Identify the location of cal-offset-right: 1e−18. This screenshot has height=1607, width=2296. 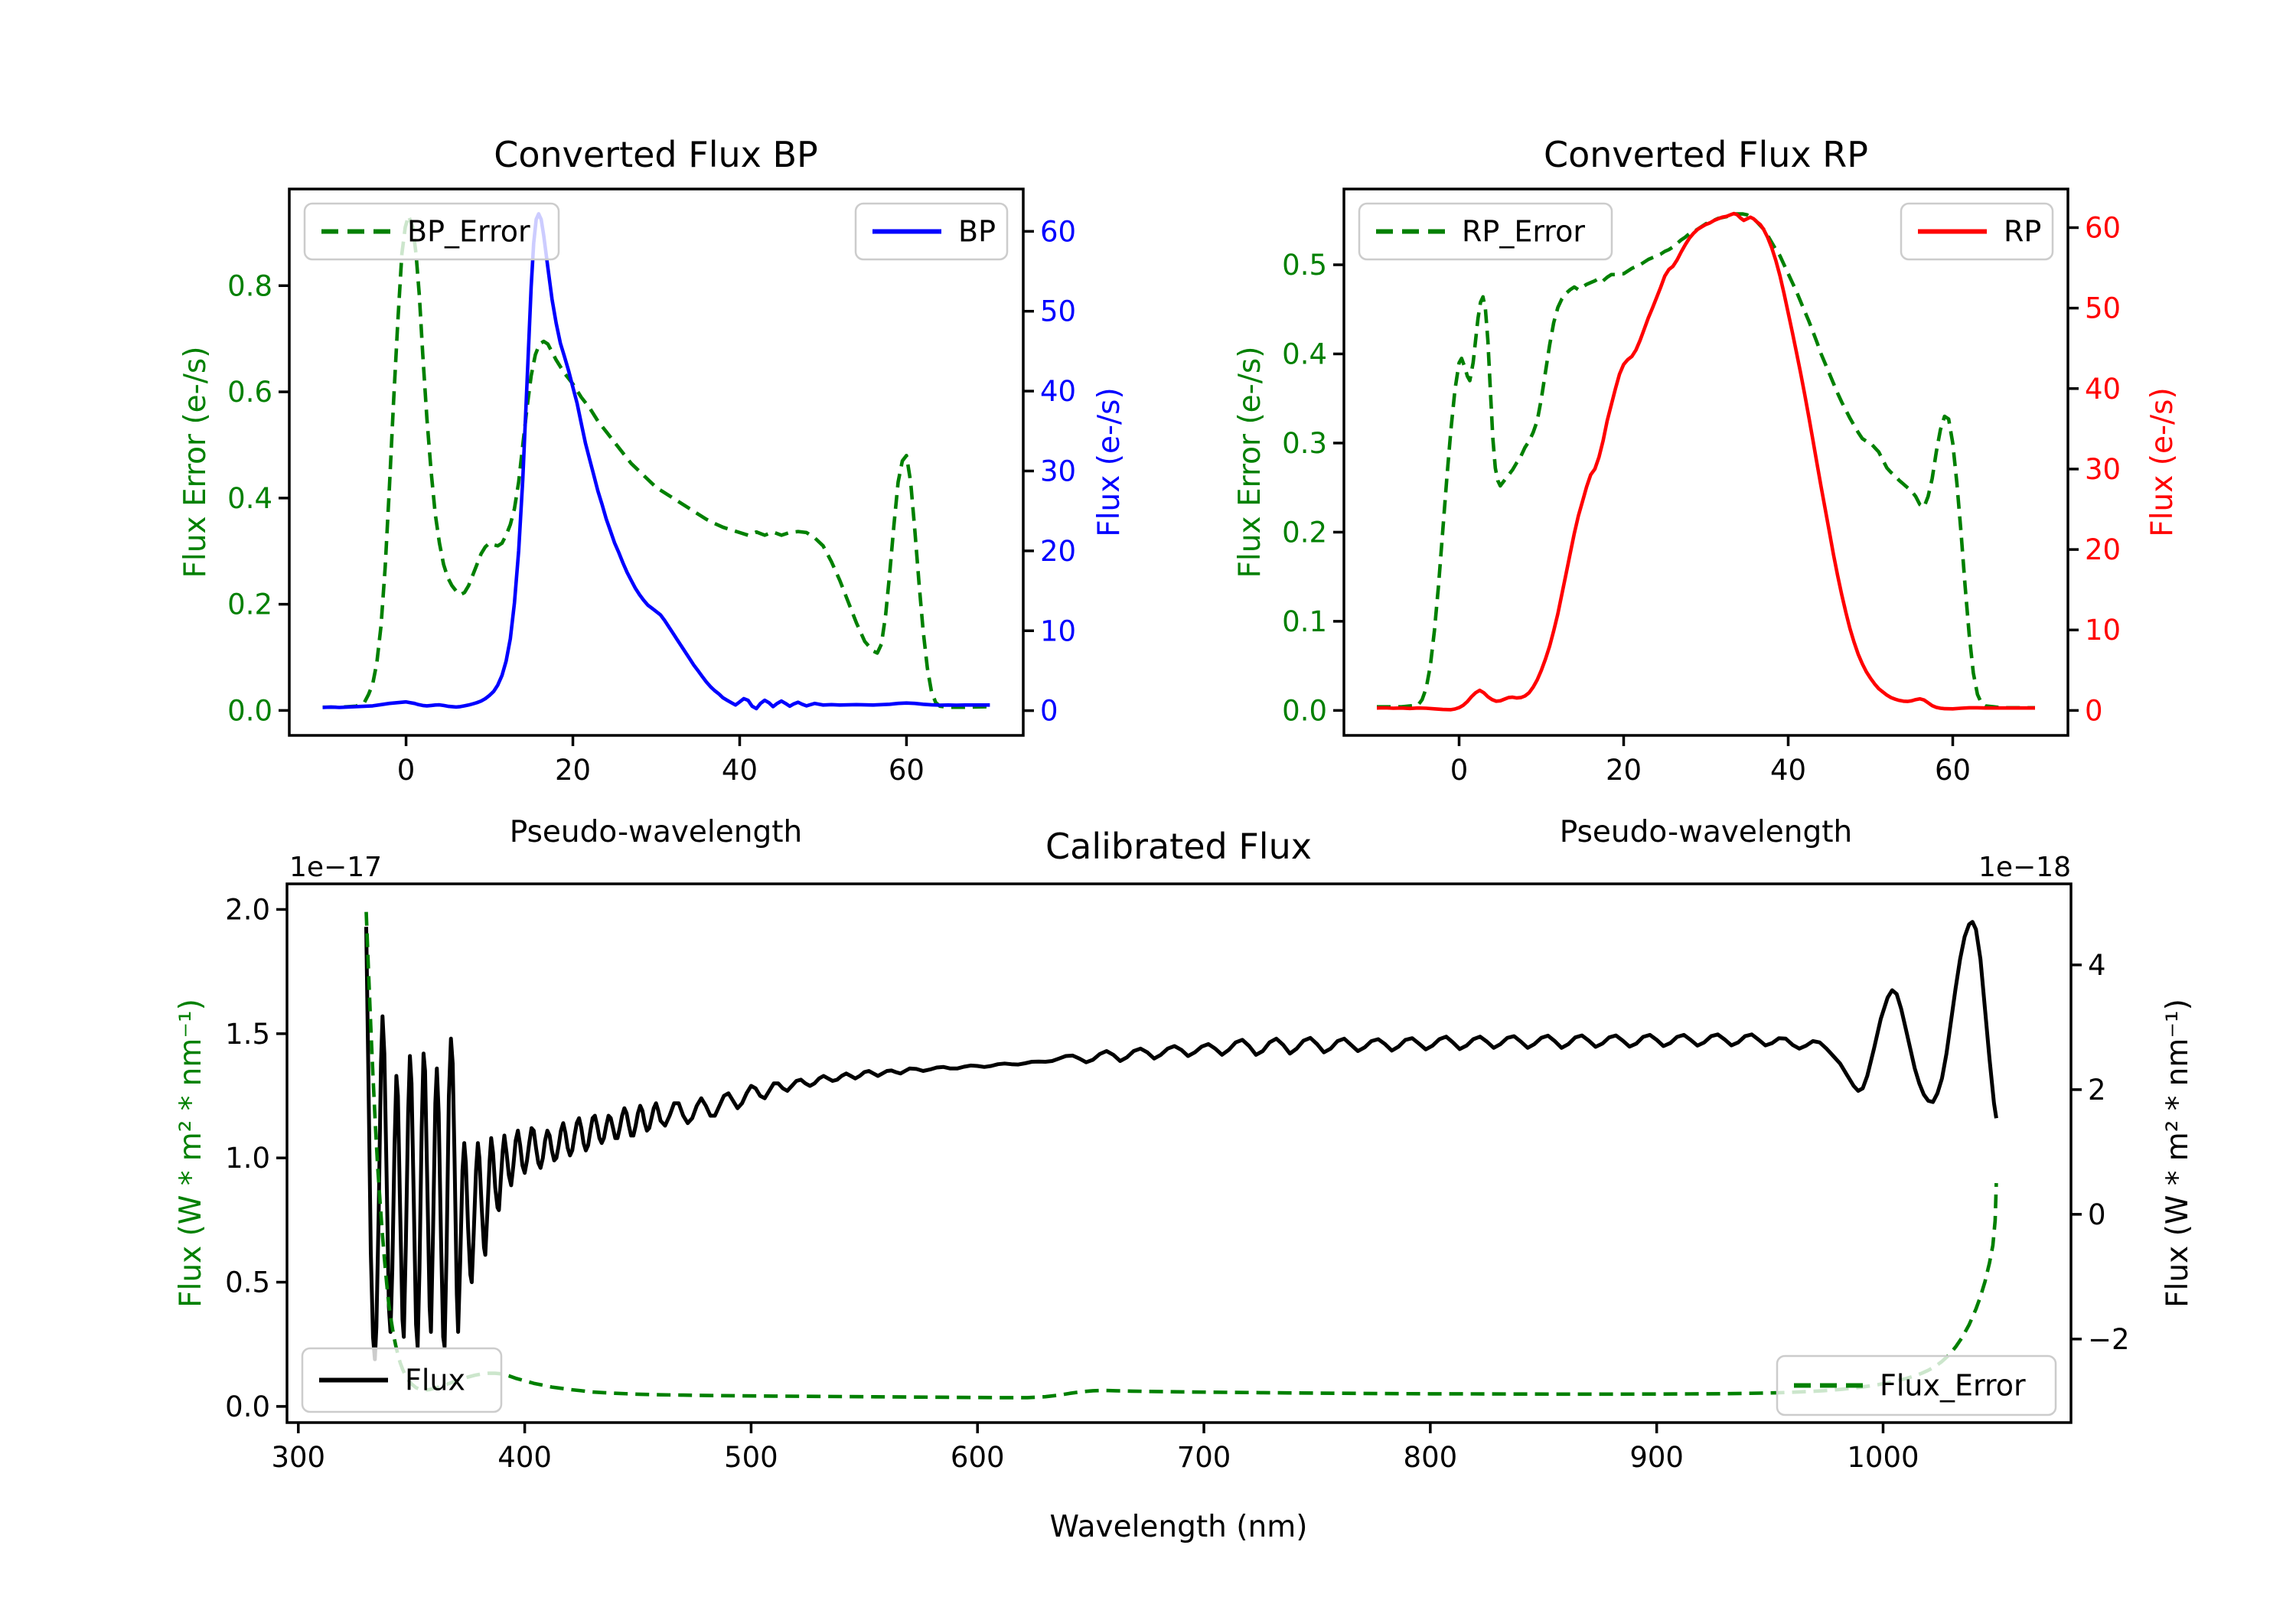
(2024, 867).